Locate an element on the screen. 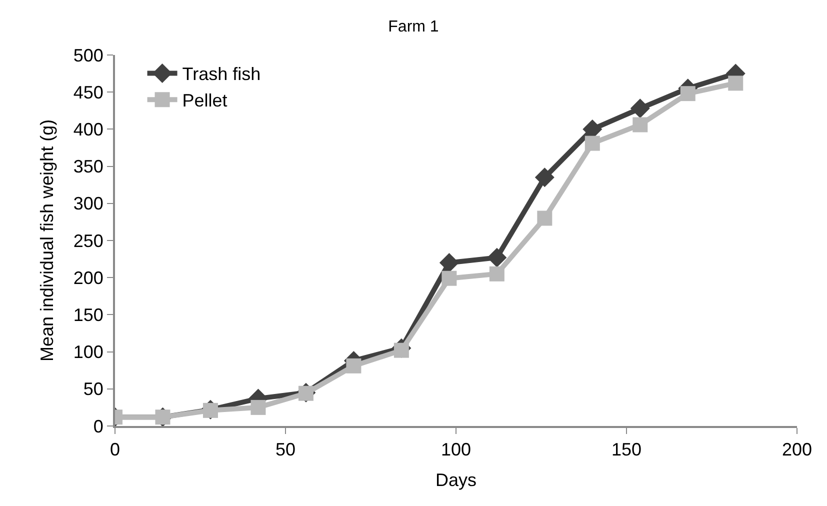 Image resolution: width=827 pixels, height=506 pixels. y-tick-label: 200 is located at coordinates (88, 278).